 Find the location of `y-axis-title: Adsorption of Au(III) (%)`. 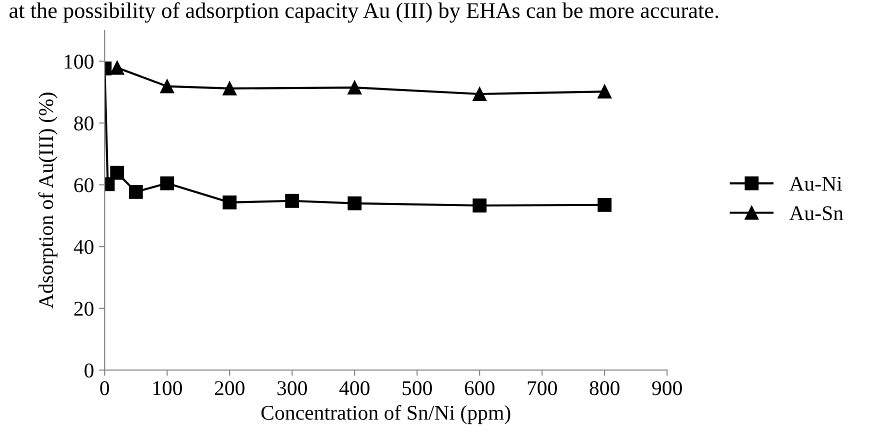

y-axis-title: Adsorption of Au(III) (%) is located at coordinates (48, 200).